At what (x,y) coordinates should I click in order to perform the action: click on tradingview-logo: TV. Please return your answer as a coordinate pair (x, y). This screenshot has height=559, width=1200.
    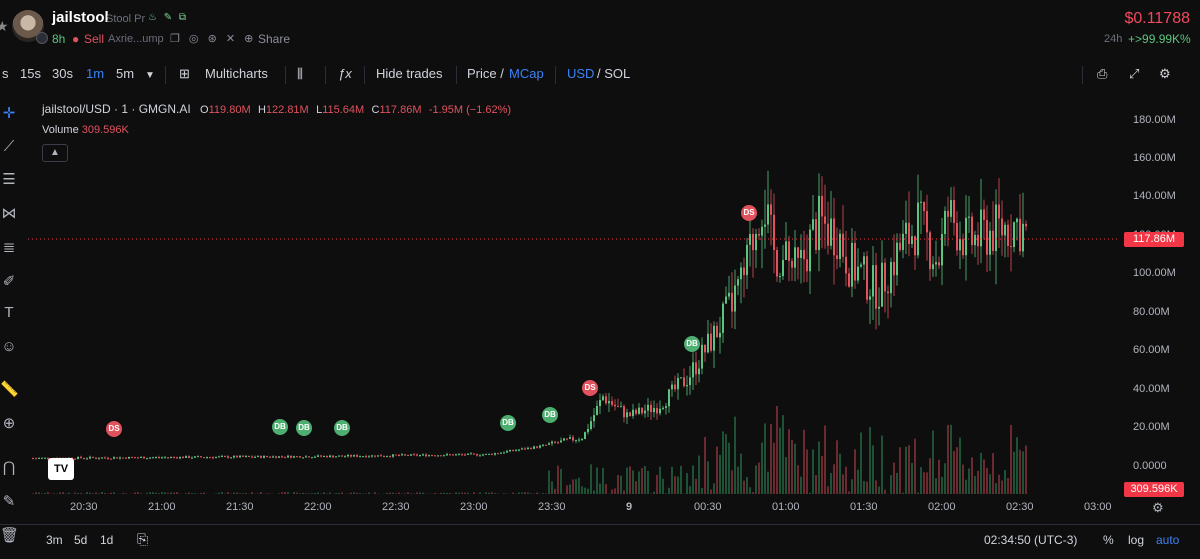
    Looking at the image, I should click on (61, 469).